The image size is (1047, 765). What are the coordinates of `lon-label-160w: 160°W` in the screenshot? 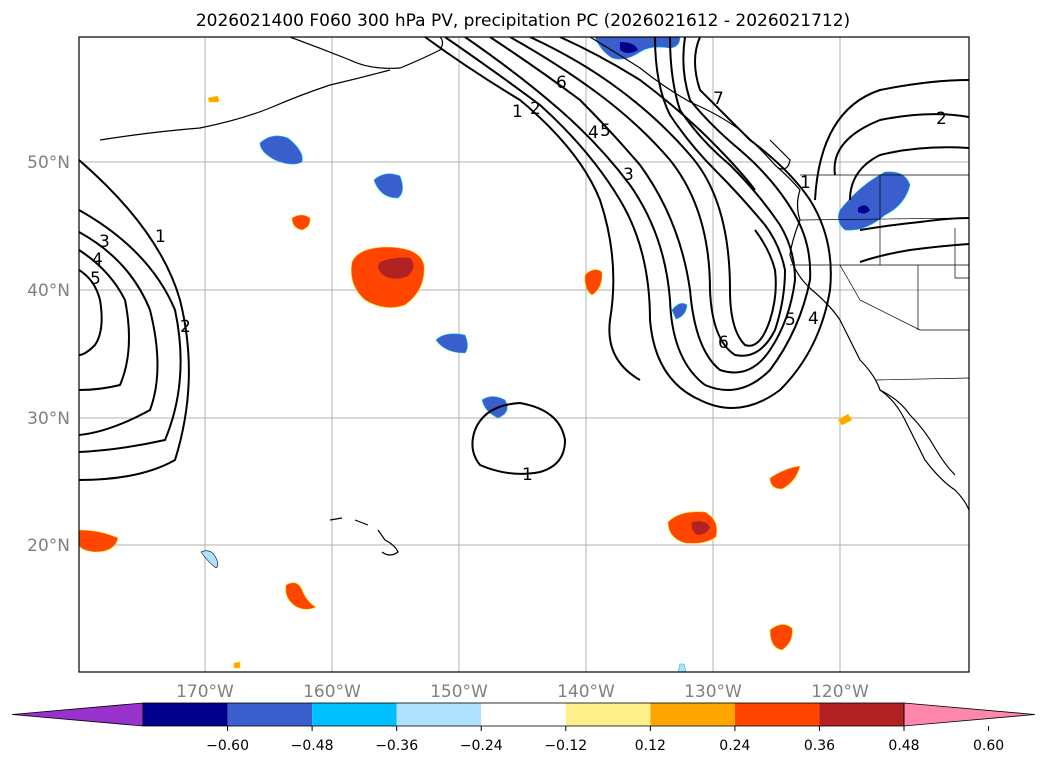 It's located at (332, 692).